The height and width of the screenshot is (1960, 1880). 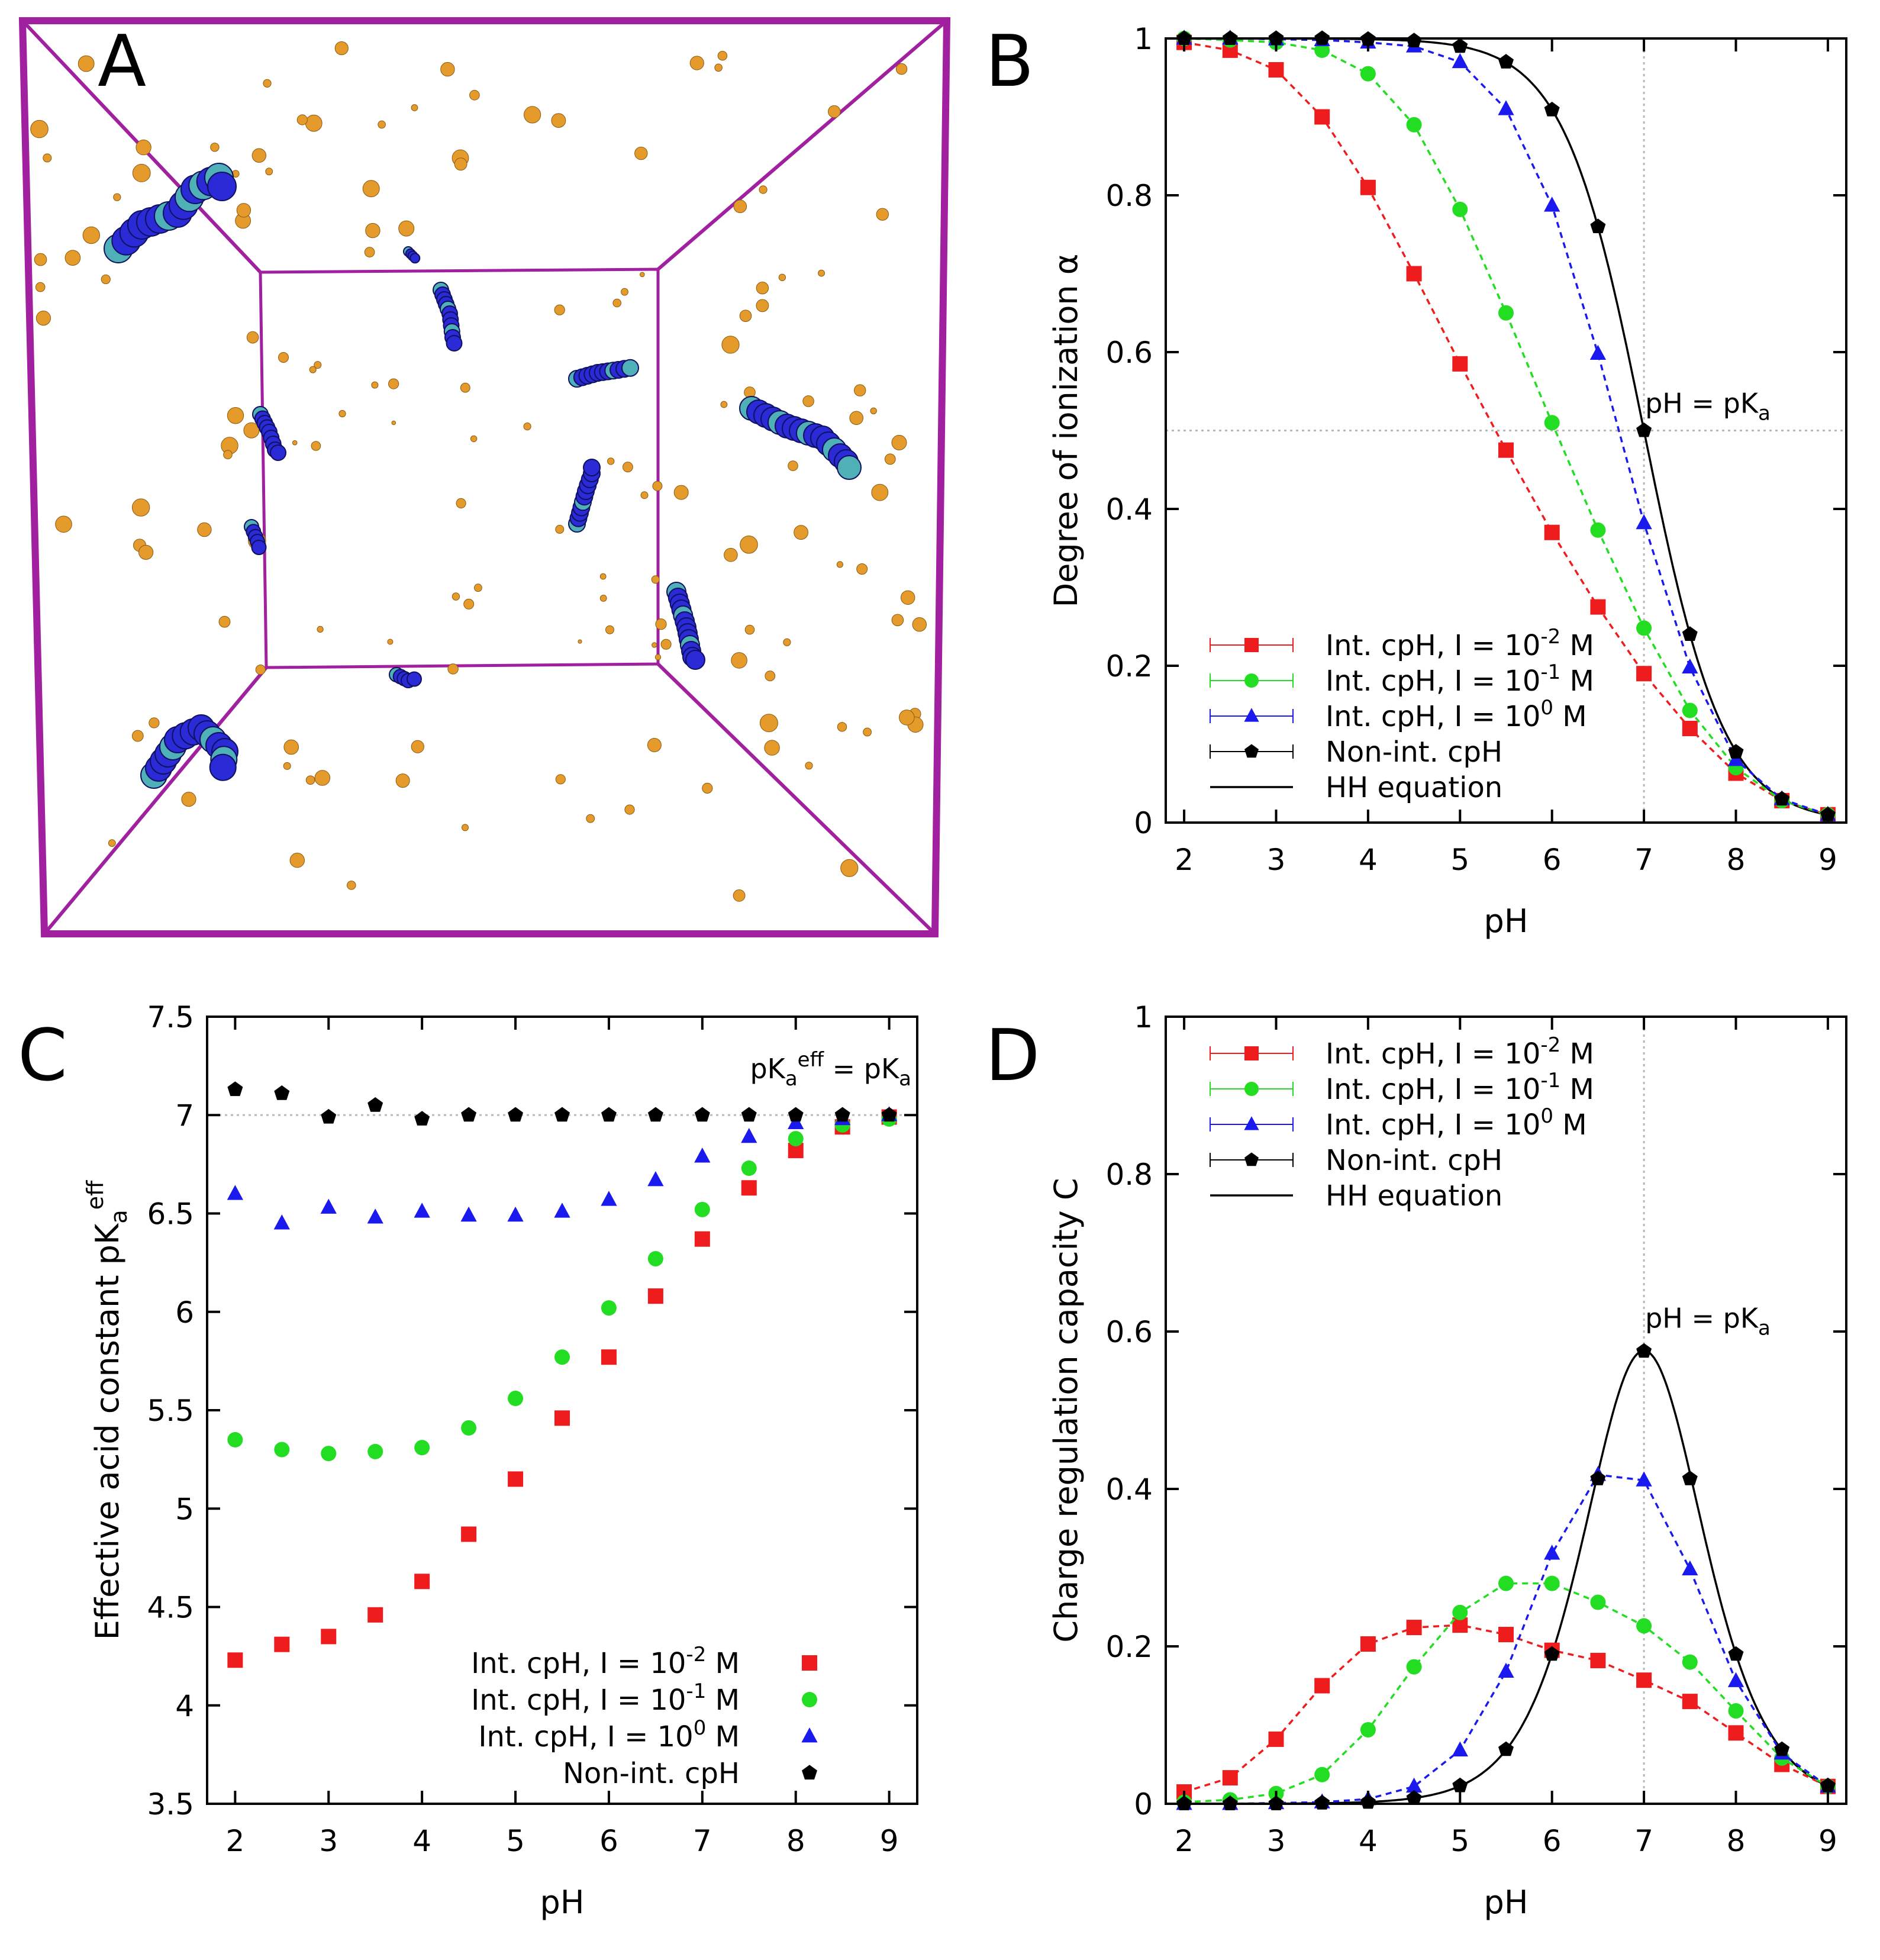 I want to click on series-line-green, so click(x=1506, y=1693).